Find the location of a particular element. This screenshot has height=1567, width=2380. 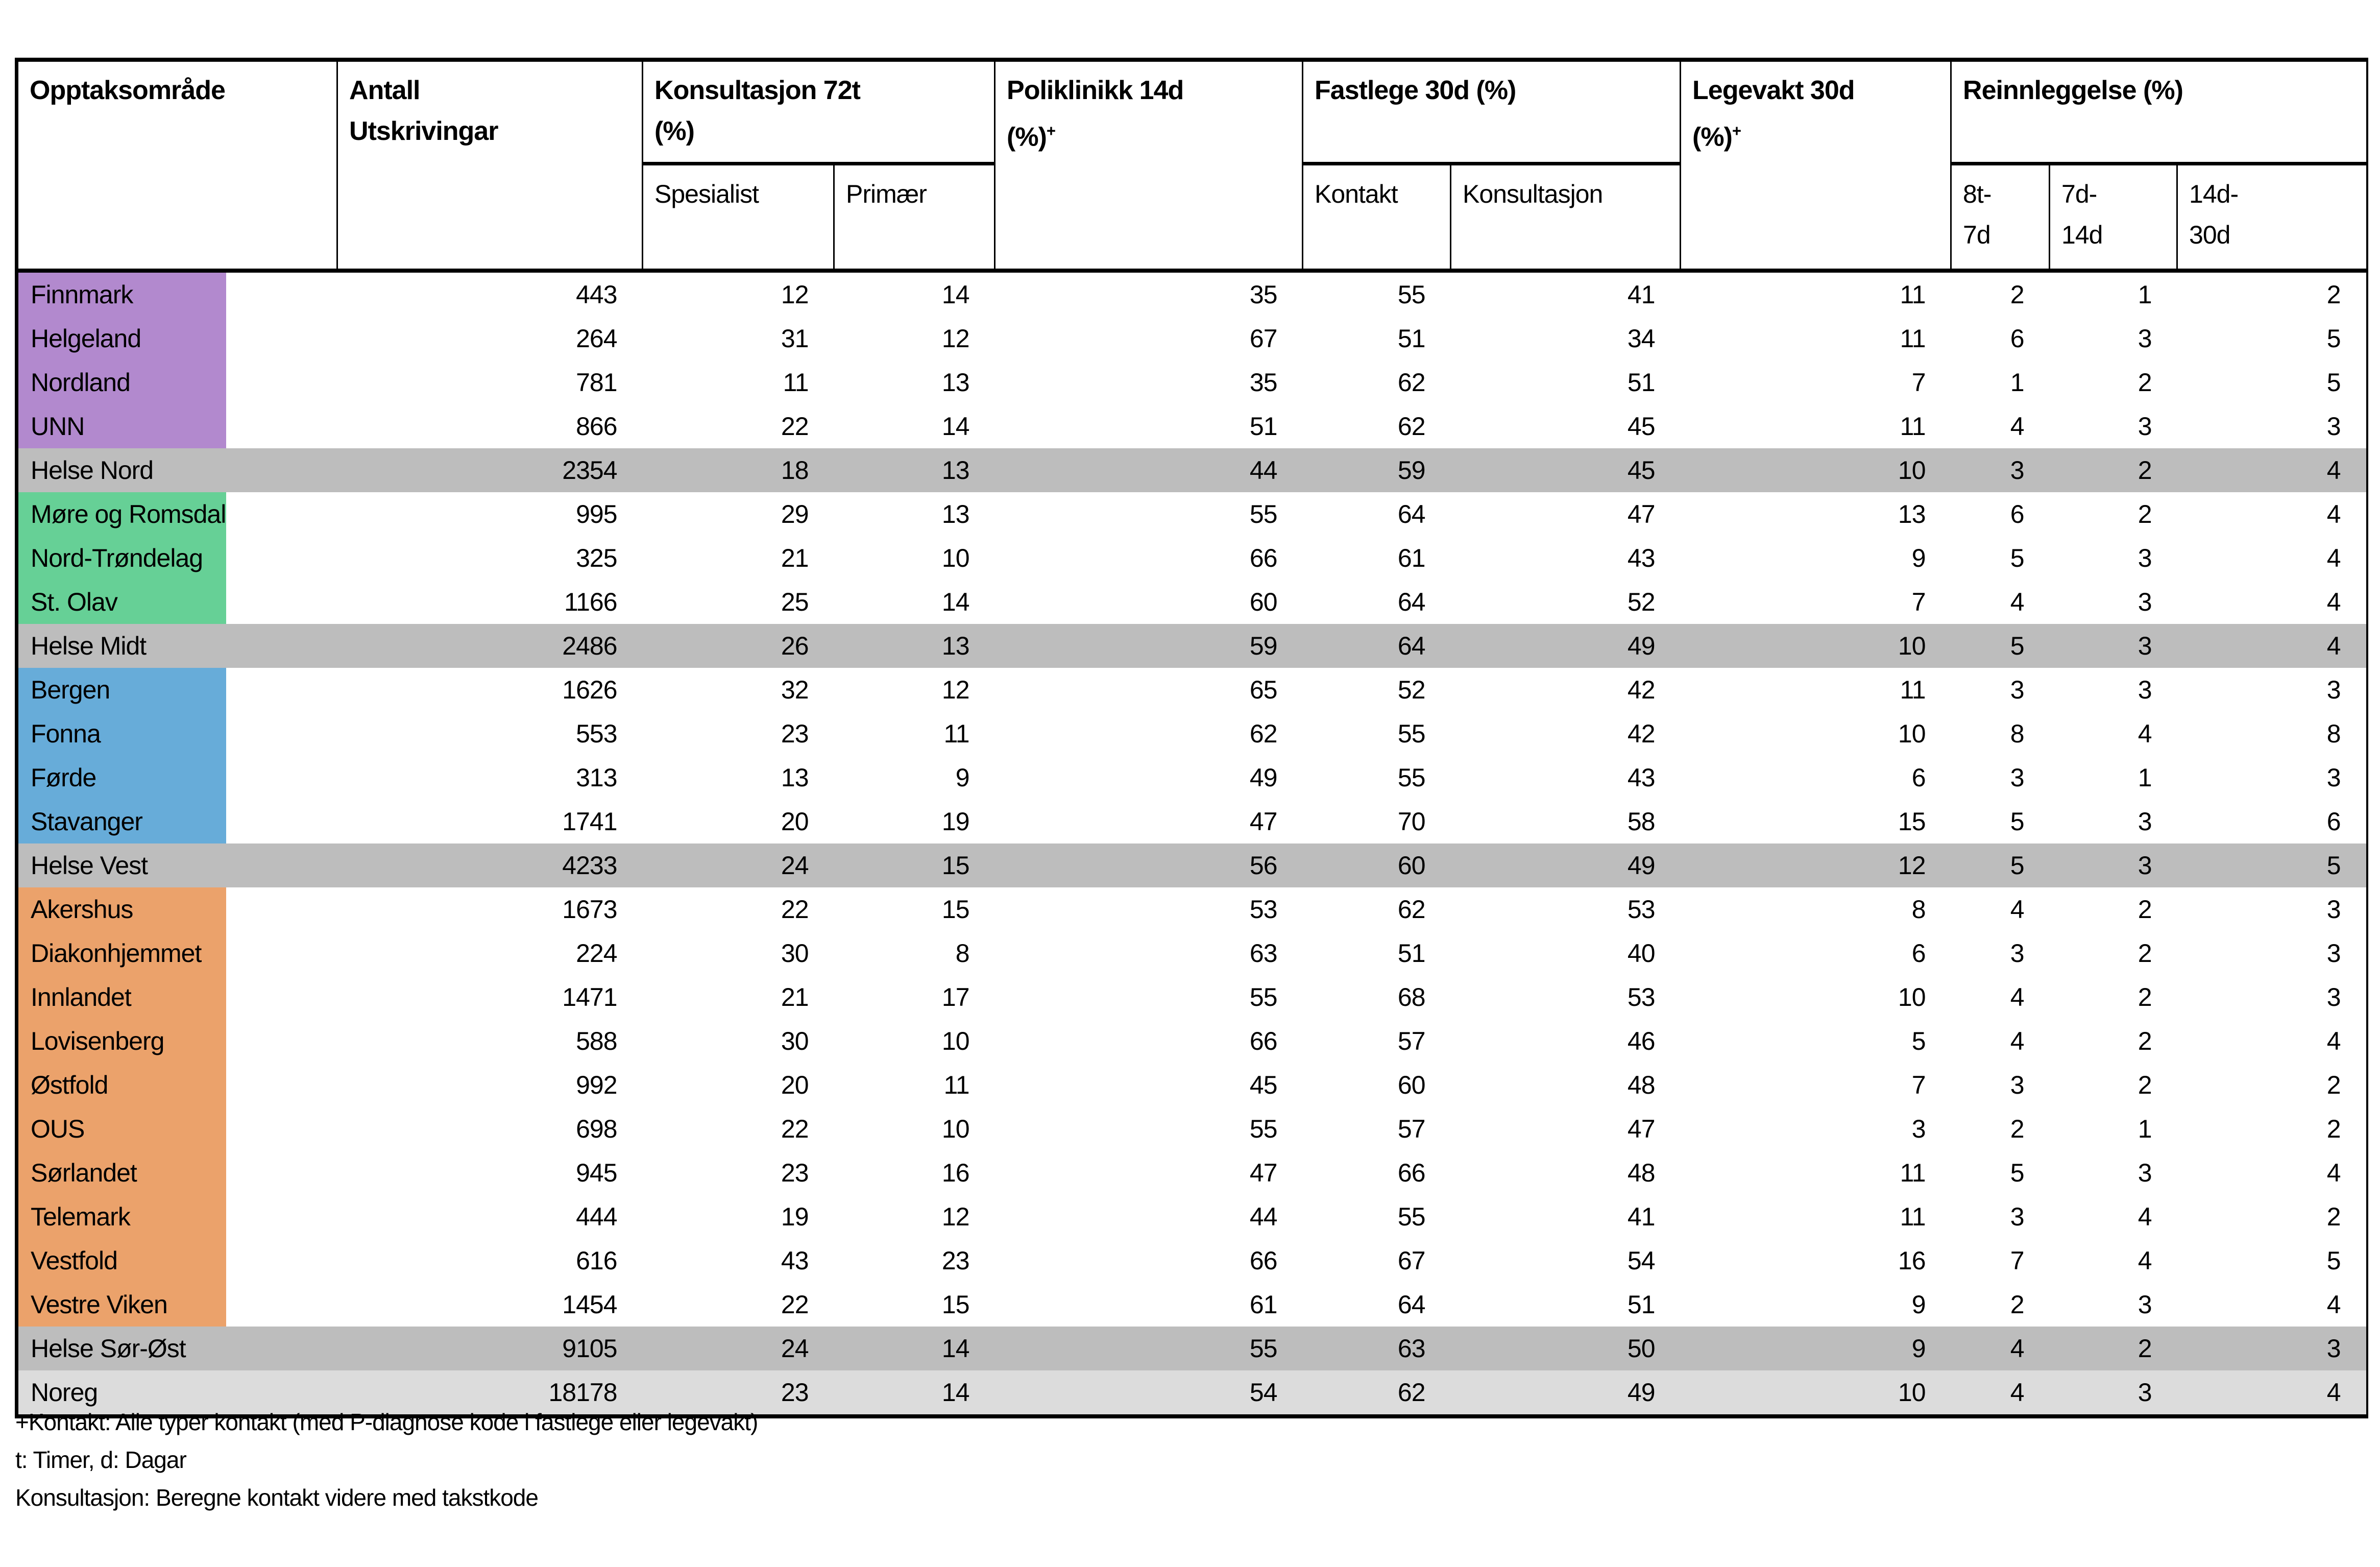

value-cell-antall-utskrivingar: 313 is located at coordinates (490, 778).